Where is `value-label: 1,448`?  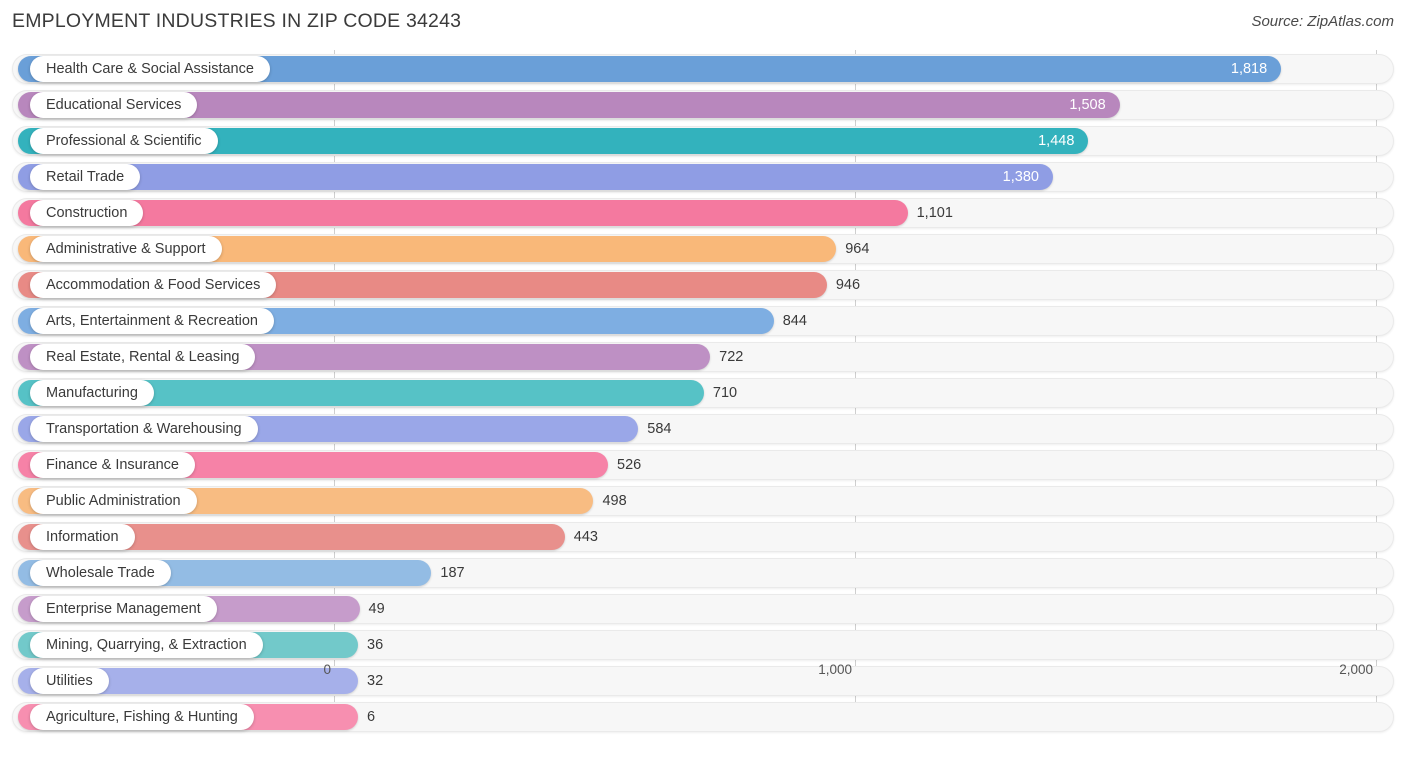
value-label: 1,448 is located at coordinates (1056, 141).